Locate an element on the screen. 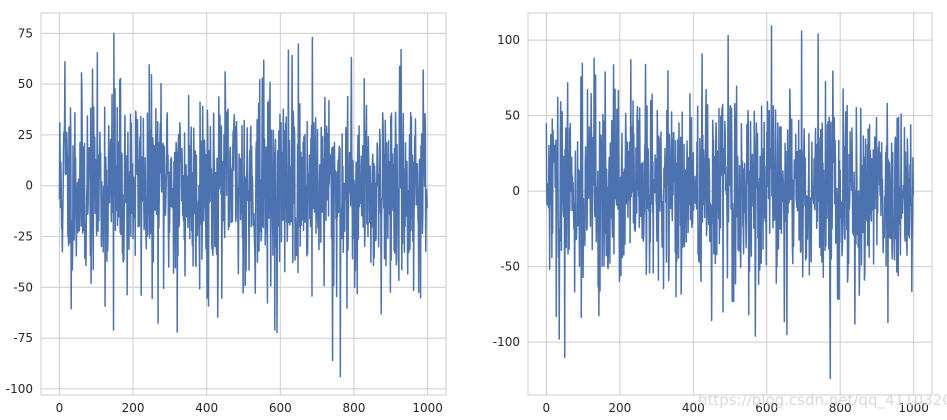 Image resolution: width=947 pixels, height=420 pixels. y-tick-label: -25 is located at coordinates (23, 237).